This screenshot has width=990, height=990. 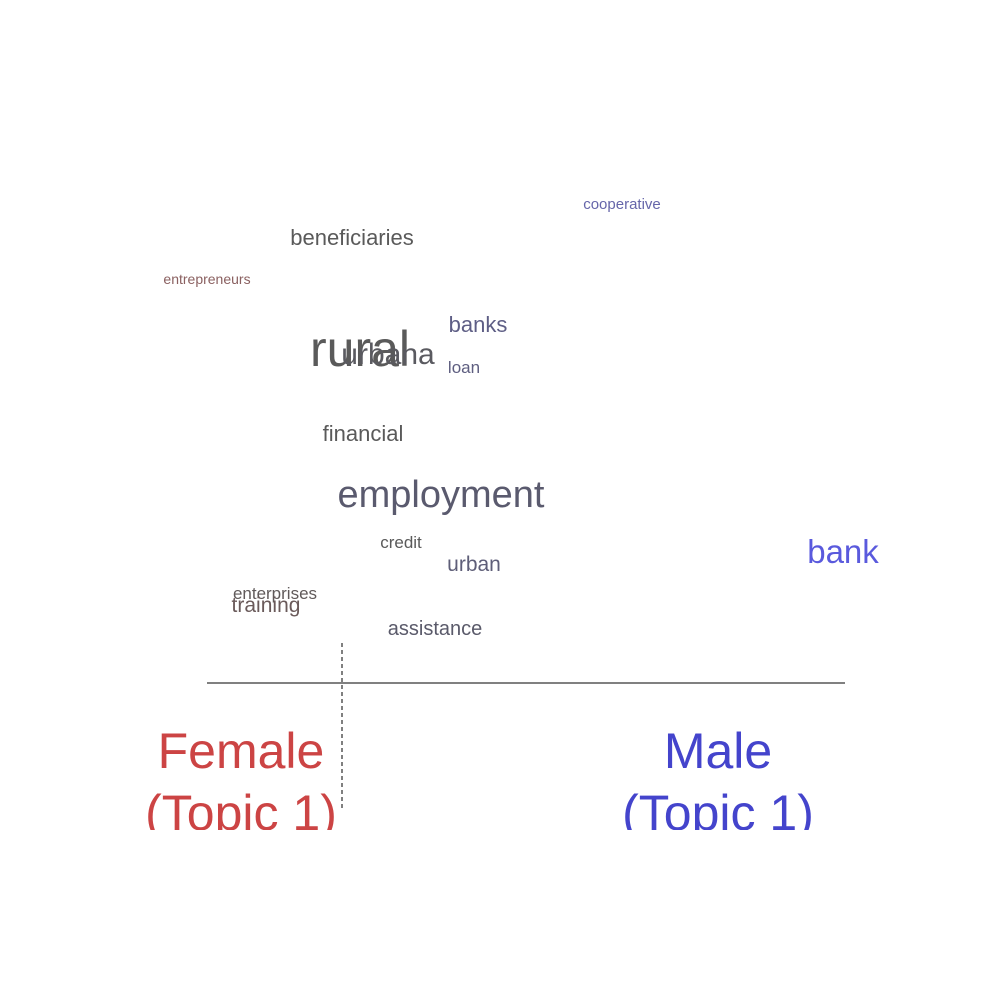 I want to click on group-sublabel-male: (Topic 1), so click(x=718, y=813).